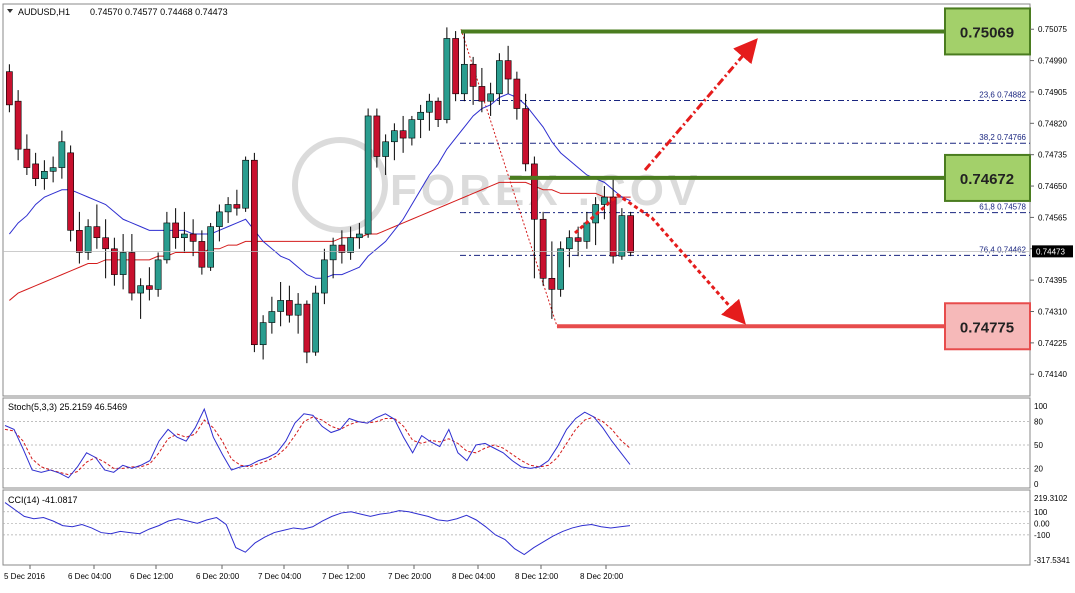 This screenshot has width=1075, height=593. What do you see at coordinates (537, 576) in the screenshot?
I see `time-tick-label: 8 Dec 12:00` at bounding box center [537, 576].